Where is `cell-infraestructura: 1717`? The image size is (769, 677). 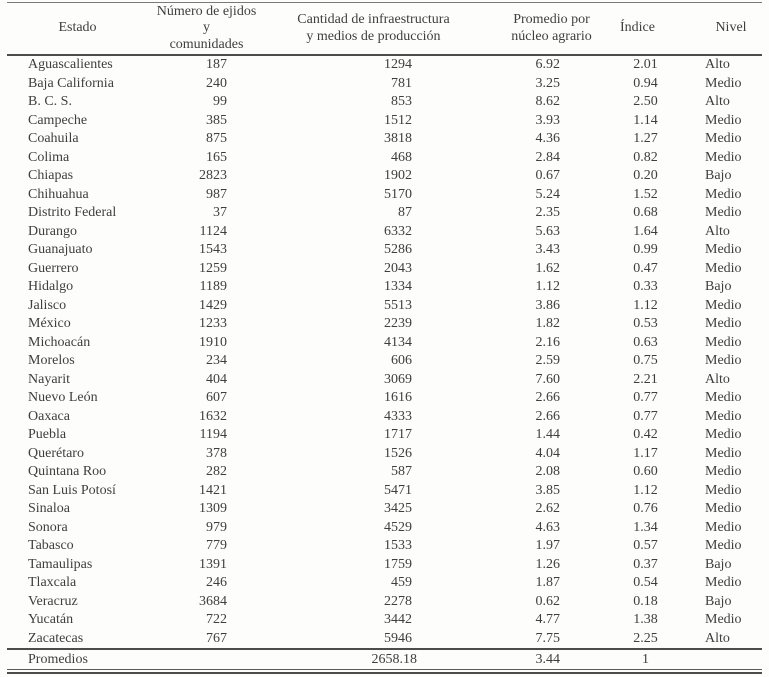
cell-infraestructura: 1717 is located at coordinates (398, 435).